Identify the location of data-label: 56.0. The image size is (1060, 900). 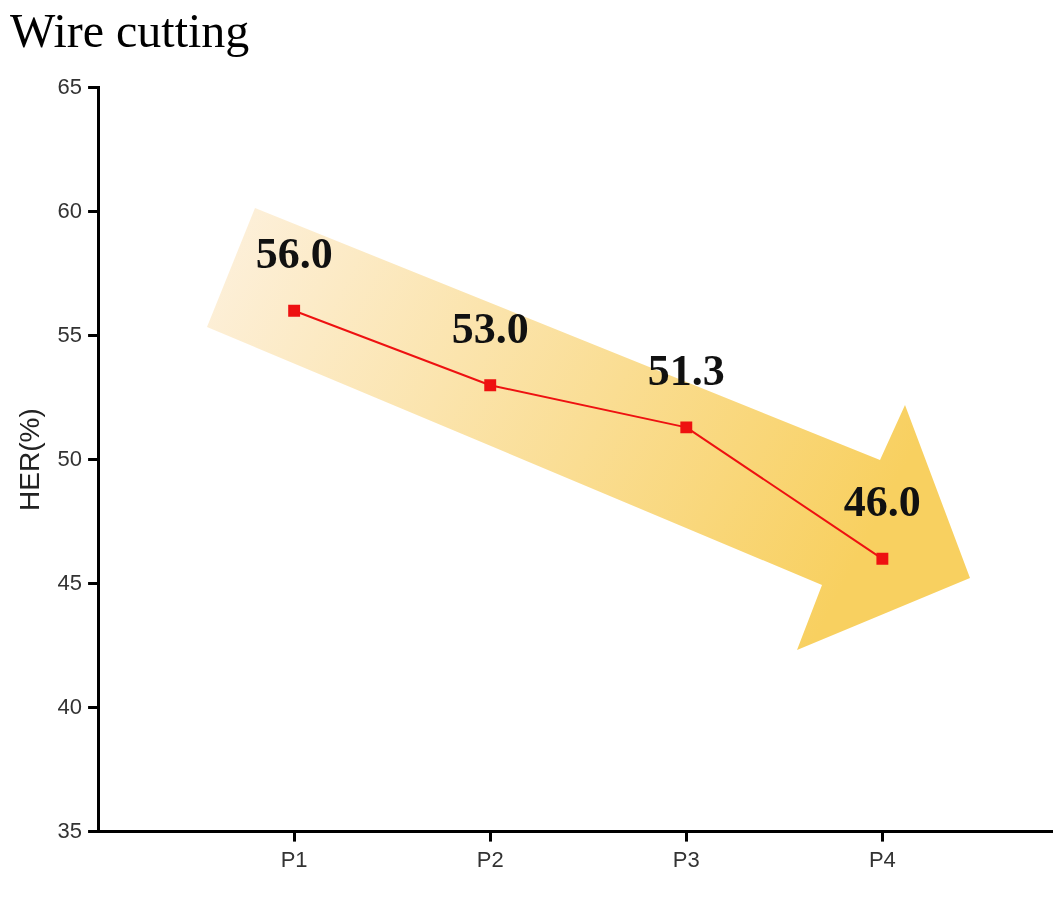
(294, 254).